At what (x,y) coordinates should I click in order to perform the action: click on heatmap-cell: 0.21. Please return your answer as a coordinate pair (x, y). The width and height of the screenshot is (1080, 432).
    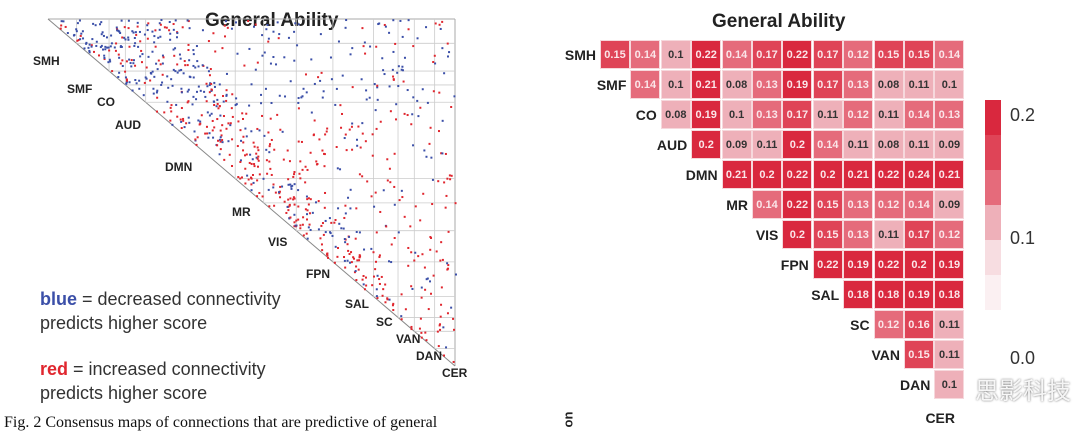
    Looking at the image, I should click on (949, 174).